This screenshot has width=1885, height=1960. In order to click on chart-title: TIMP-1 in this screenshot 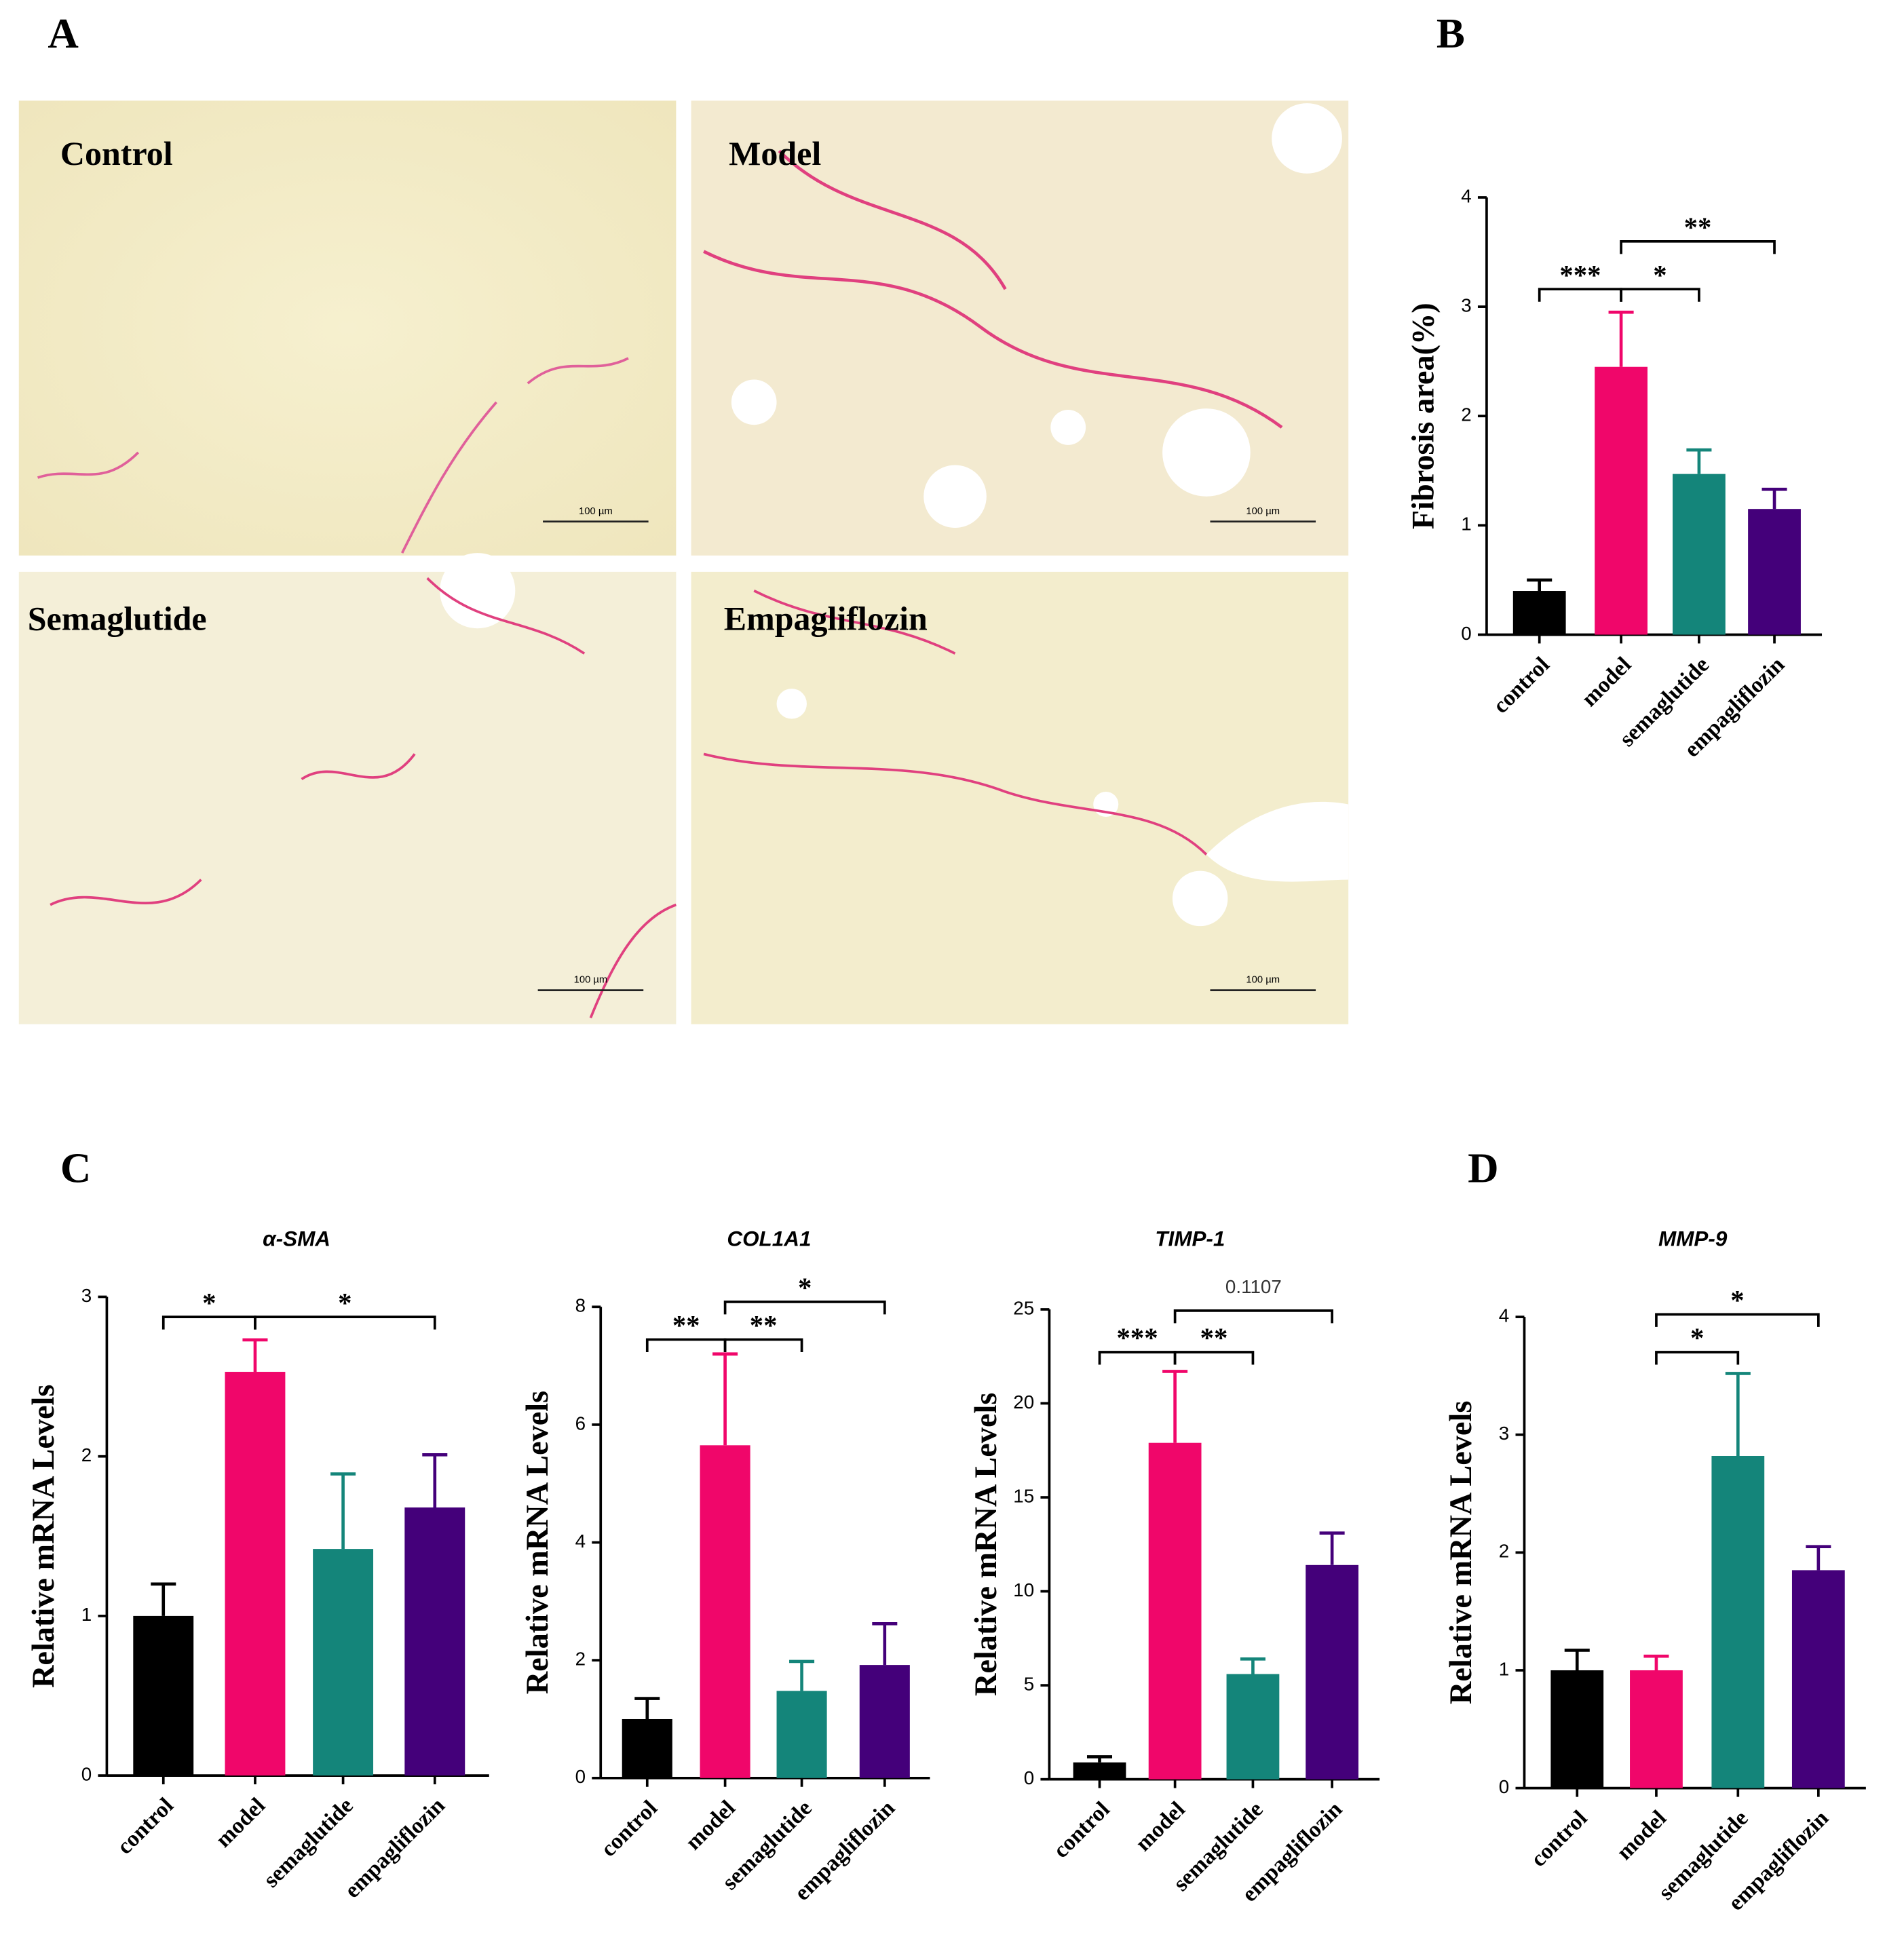, I will do `click(1190, 1238)`.